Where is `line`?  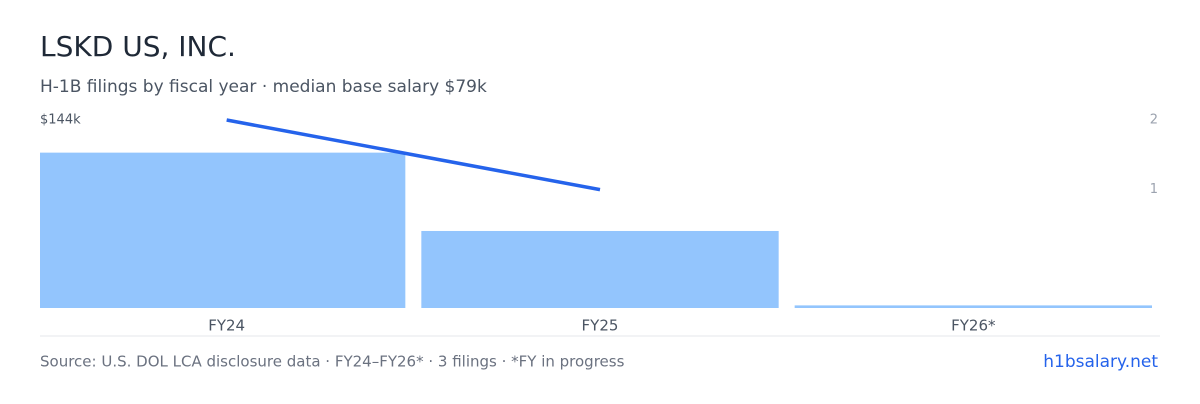
line is located at coordinates (413, 155).